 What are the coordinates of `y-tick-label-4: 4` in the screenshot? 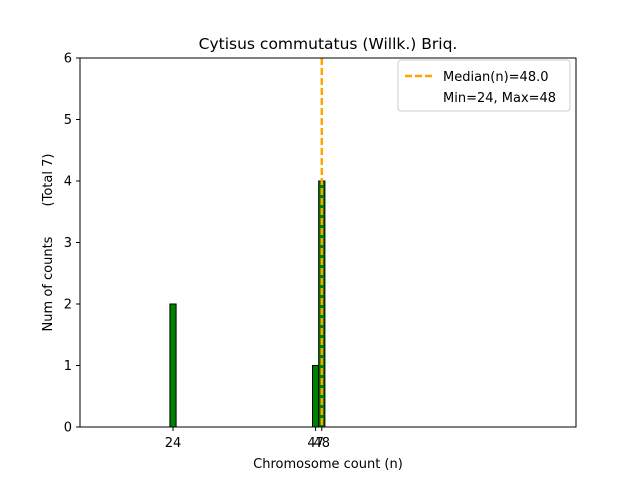 It's located at (68, 182).